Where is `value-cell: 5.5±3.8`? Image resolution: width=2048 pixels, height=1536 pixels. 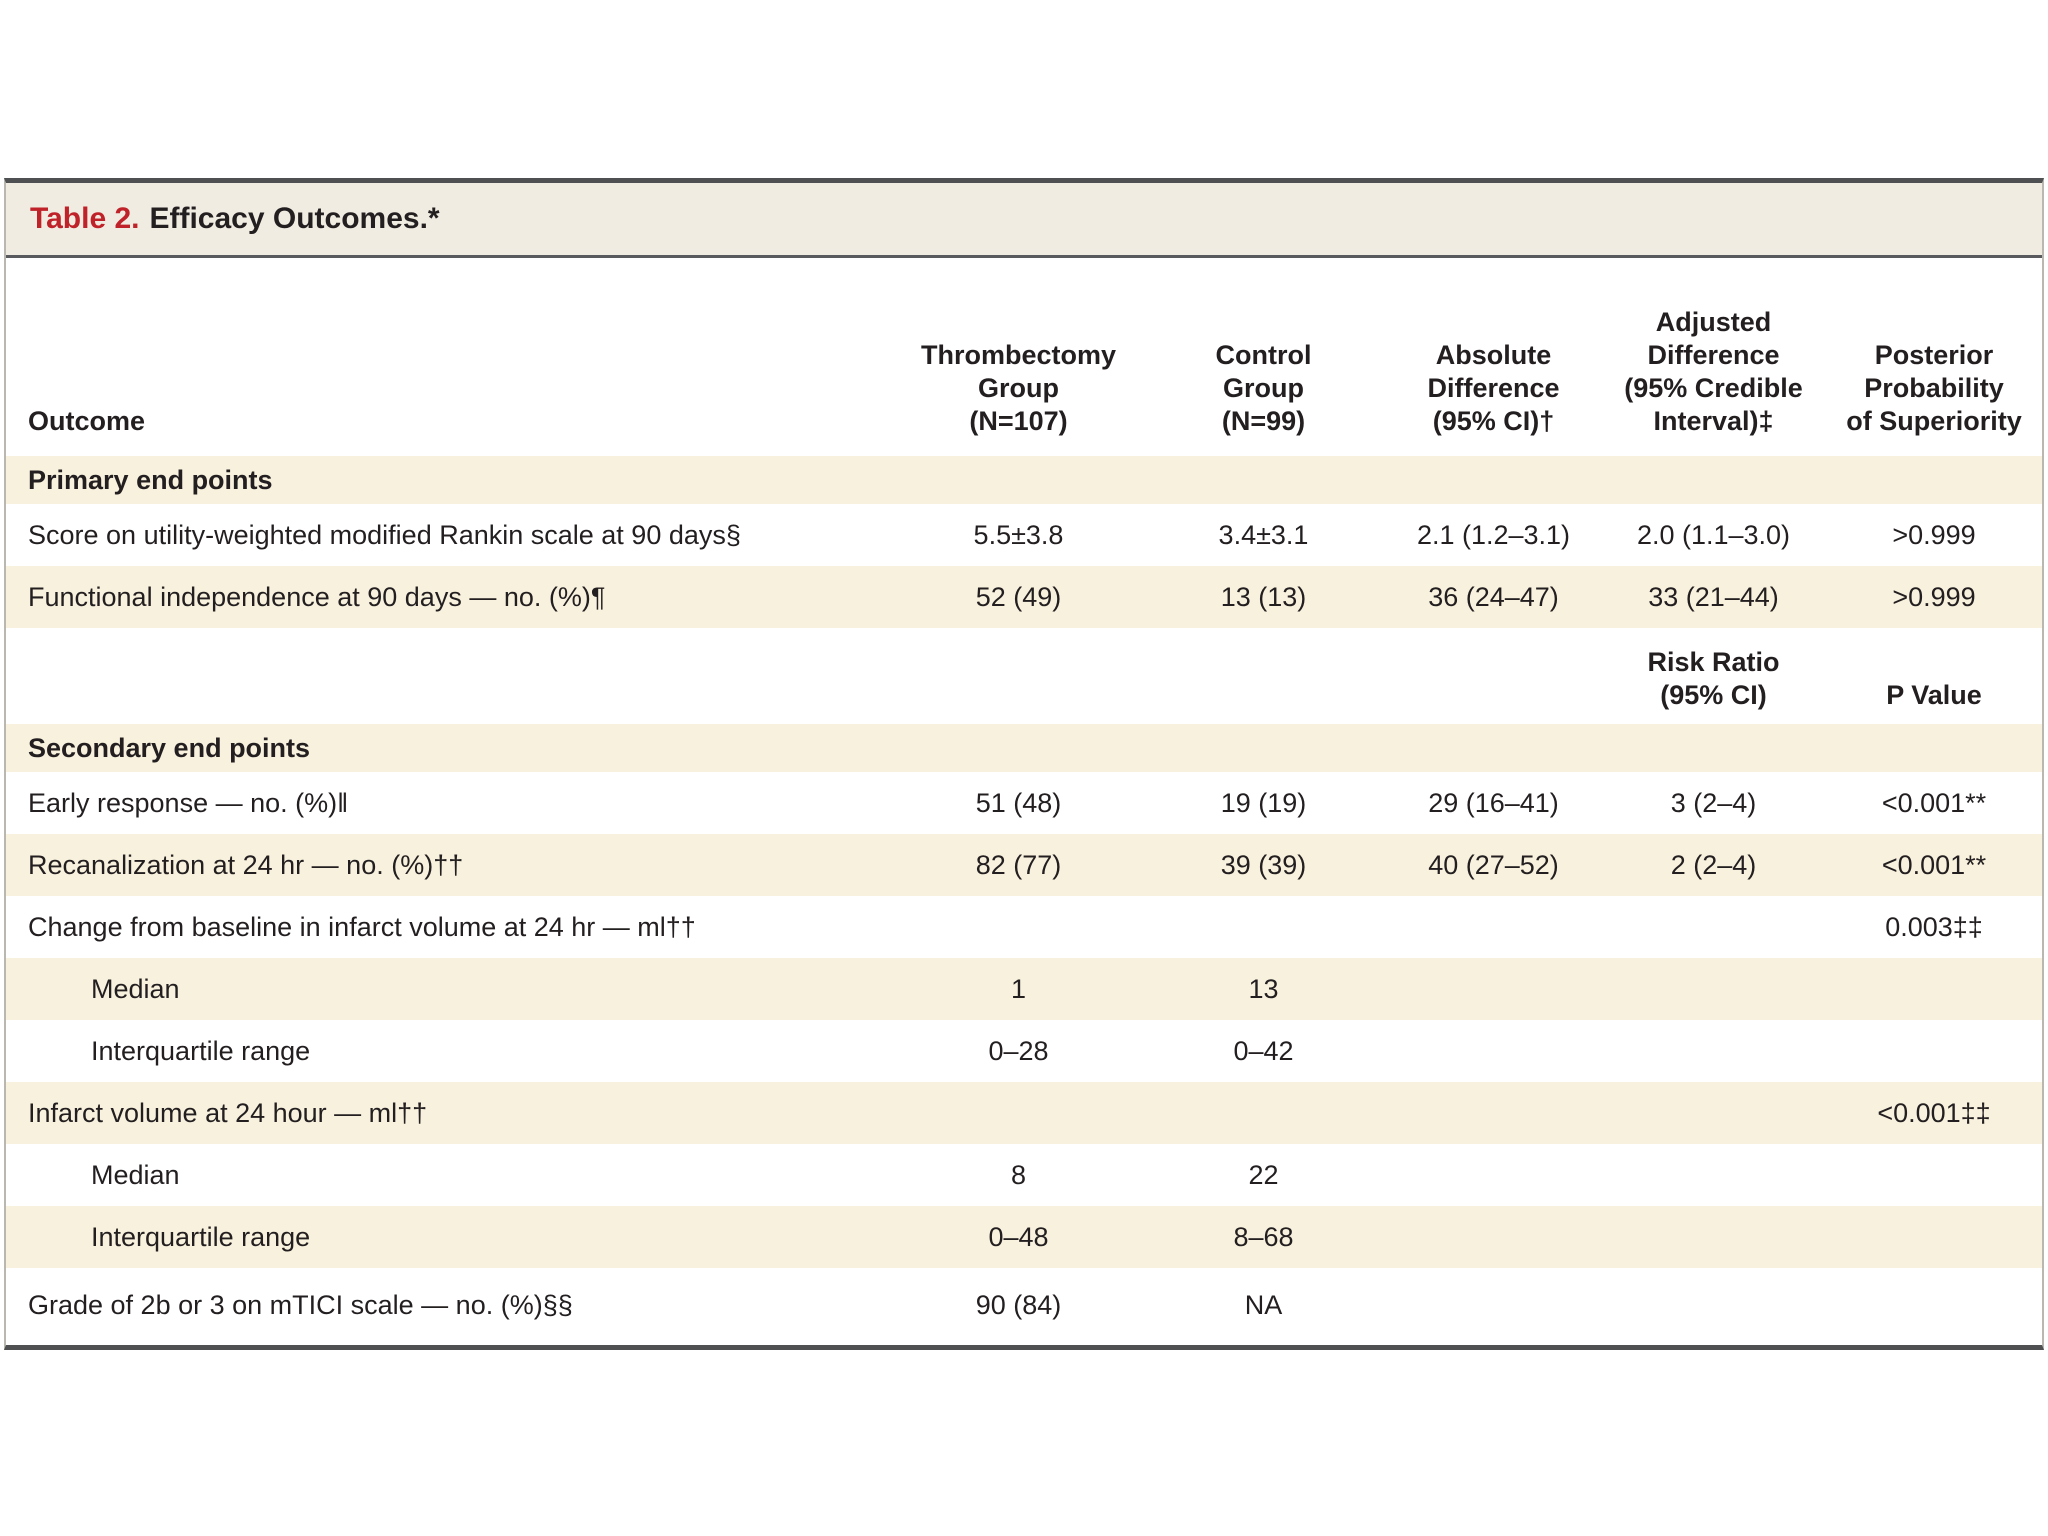 value-cell: 5.5±3.8 is located at coordinates (1018, 534).